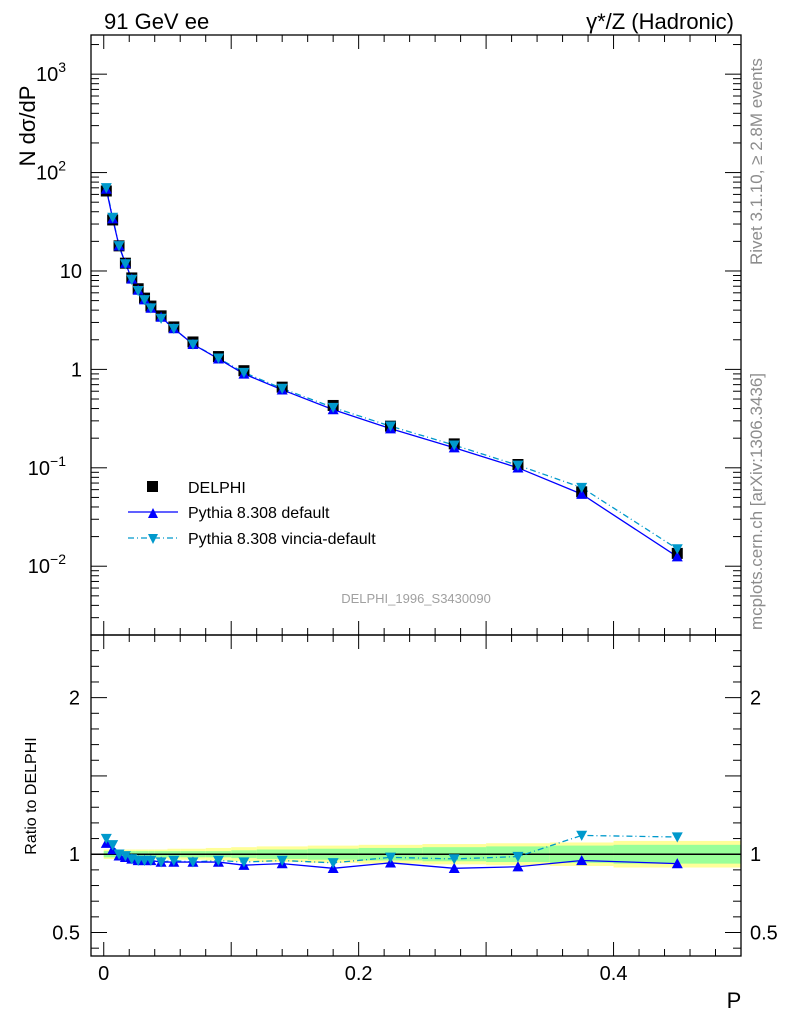 The width and height of the screenshot is (786, 1024). I want to click on xlabel: P, so click(734, 1000).